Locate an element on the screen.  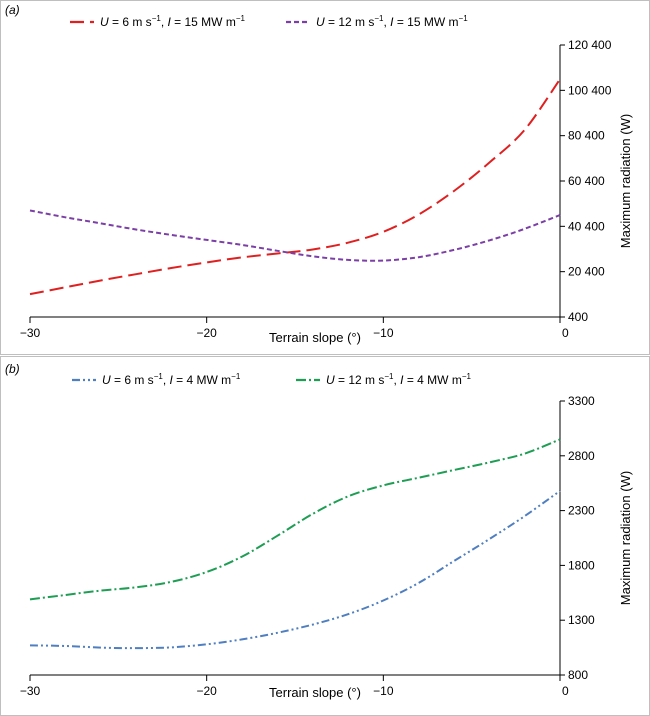
b-legend-label-1: U = 6 m s−1, I = 4 MW m−1 is located at coordinates (171, 379).